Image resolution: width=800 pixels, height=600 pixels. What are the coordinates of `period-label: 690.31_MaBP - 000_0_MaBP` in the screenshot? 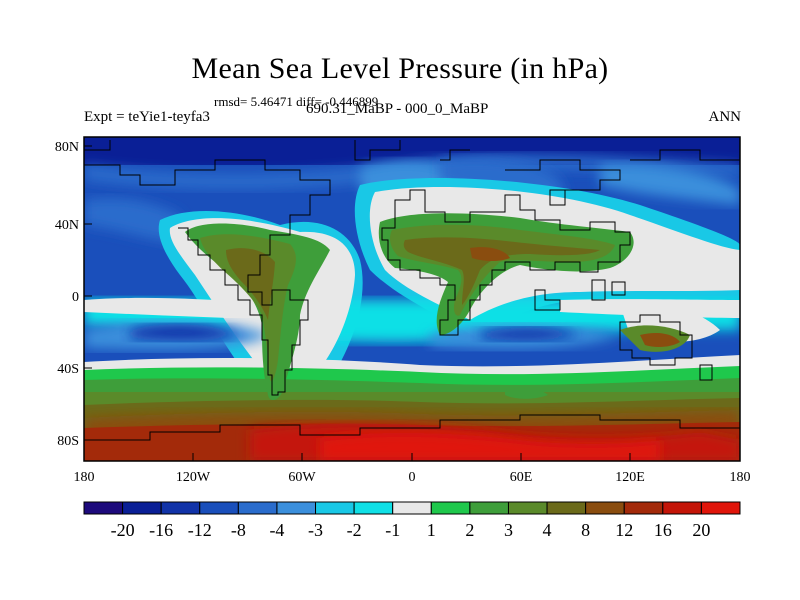 It's located at (397, 109).